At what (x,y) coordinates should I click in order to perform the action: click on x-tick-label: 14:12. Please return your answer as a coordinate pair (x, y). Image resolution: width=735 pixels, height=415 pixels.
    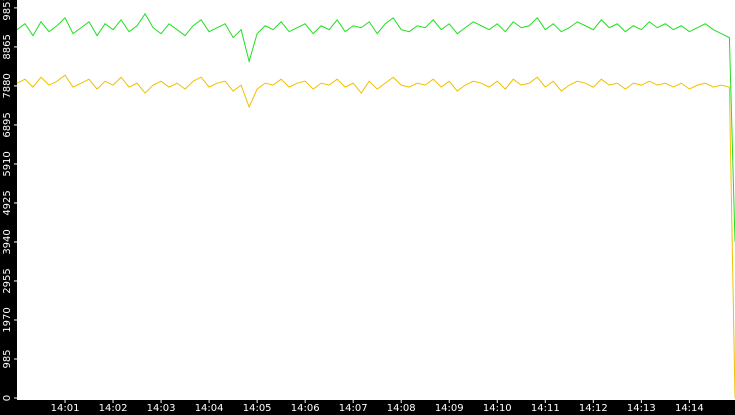
    Looking at the image, I should click on (593, 408).